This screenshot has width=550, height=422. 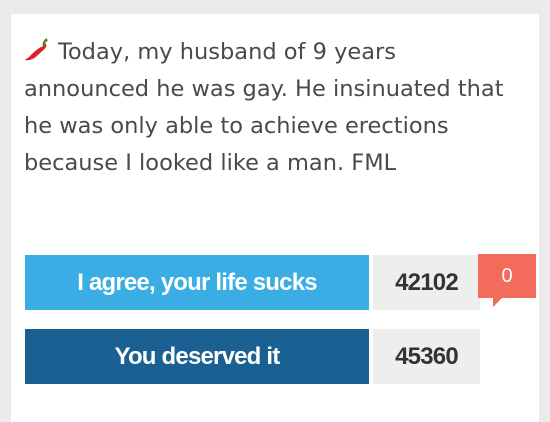 I want to click on comment-count-bubble: 0, so click(x=507, y=276).